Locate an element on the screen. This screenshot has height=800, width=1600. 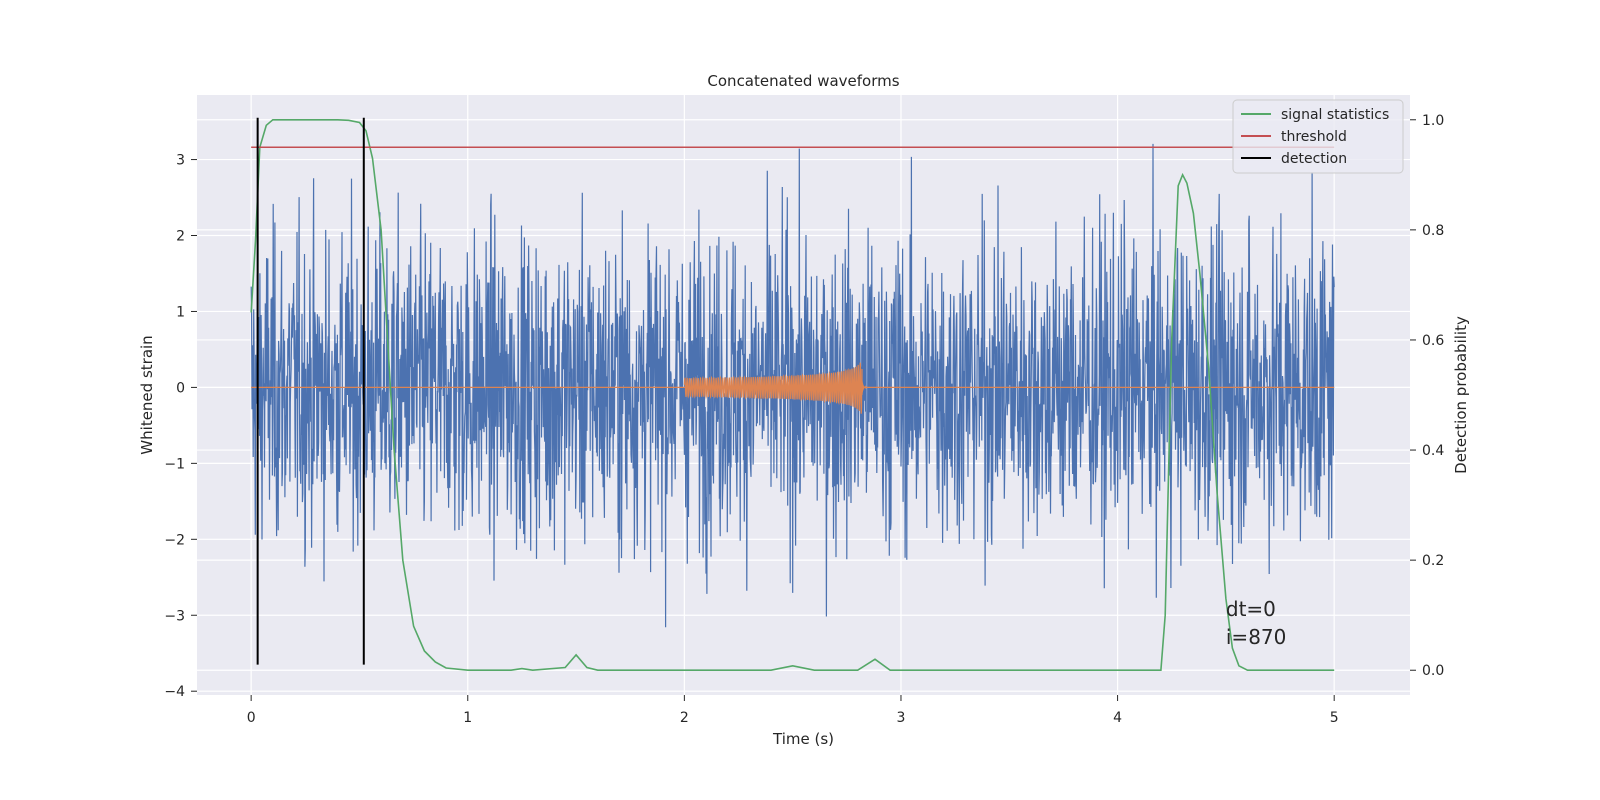
y-tick-label: −4 is located at coordinates (174, 692).